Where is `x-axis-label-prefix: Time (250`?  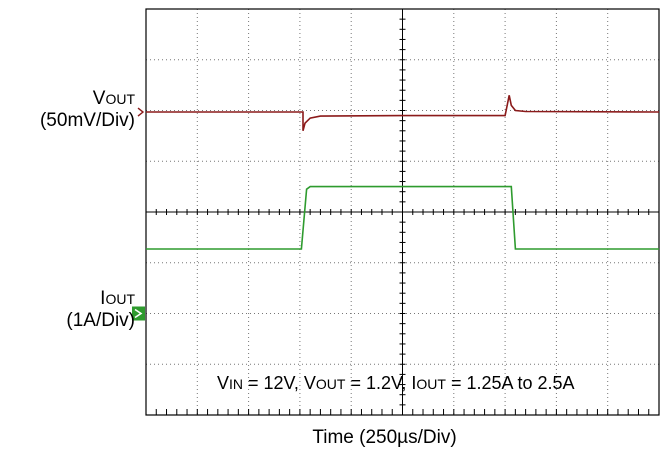 x-axis-label-prefix: Time (250 is located at coordinates (355, 437).